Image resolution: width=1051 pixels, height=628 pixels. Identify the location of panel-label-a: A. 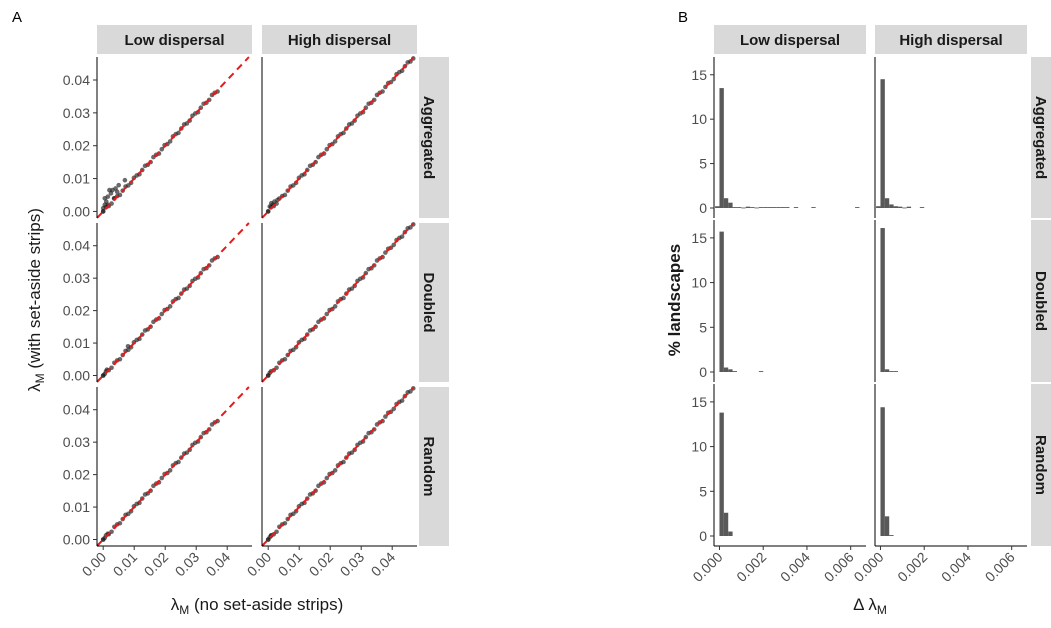
(17, 17).